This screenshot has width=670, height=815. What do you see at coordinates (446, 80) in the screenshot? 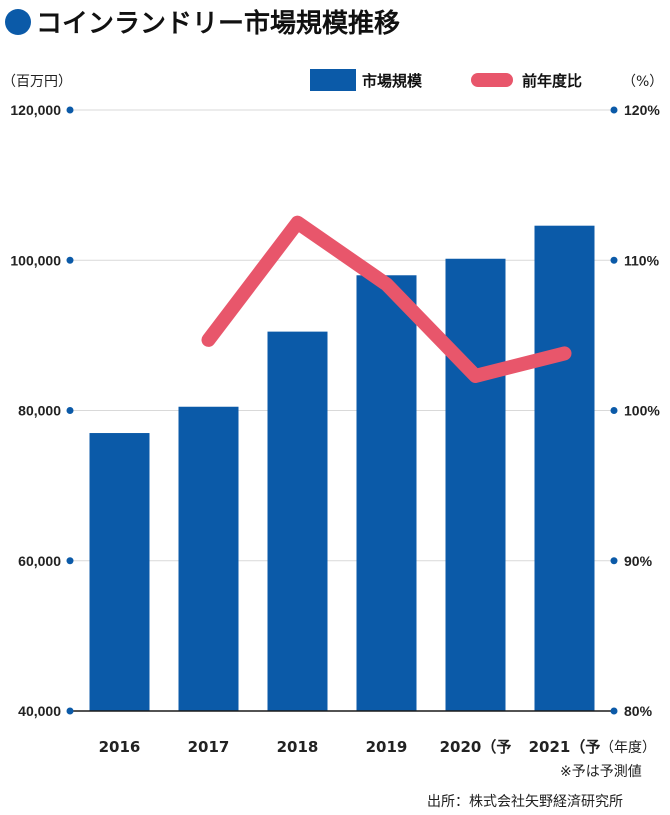
I see `legend: 市場規模 前年度比` at bounding box center [446, 80].